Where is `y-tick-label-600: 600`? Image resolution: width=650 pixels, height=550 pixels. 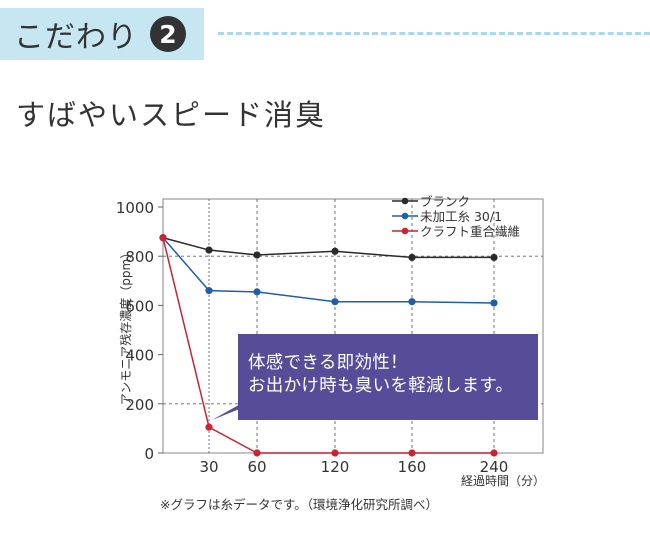 y-tick-label-600: 600 is located at coordinates (139, 306).